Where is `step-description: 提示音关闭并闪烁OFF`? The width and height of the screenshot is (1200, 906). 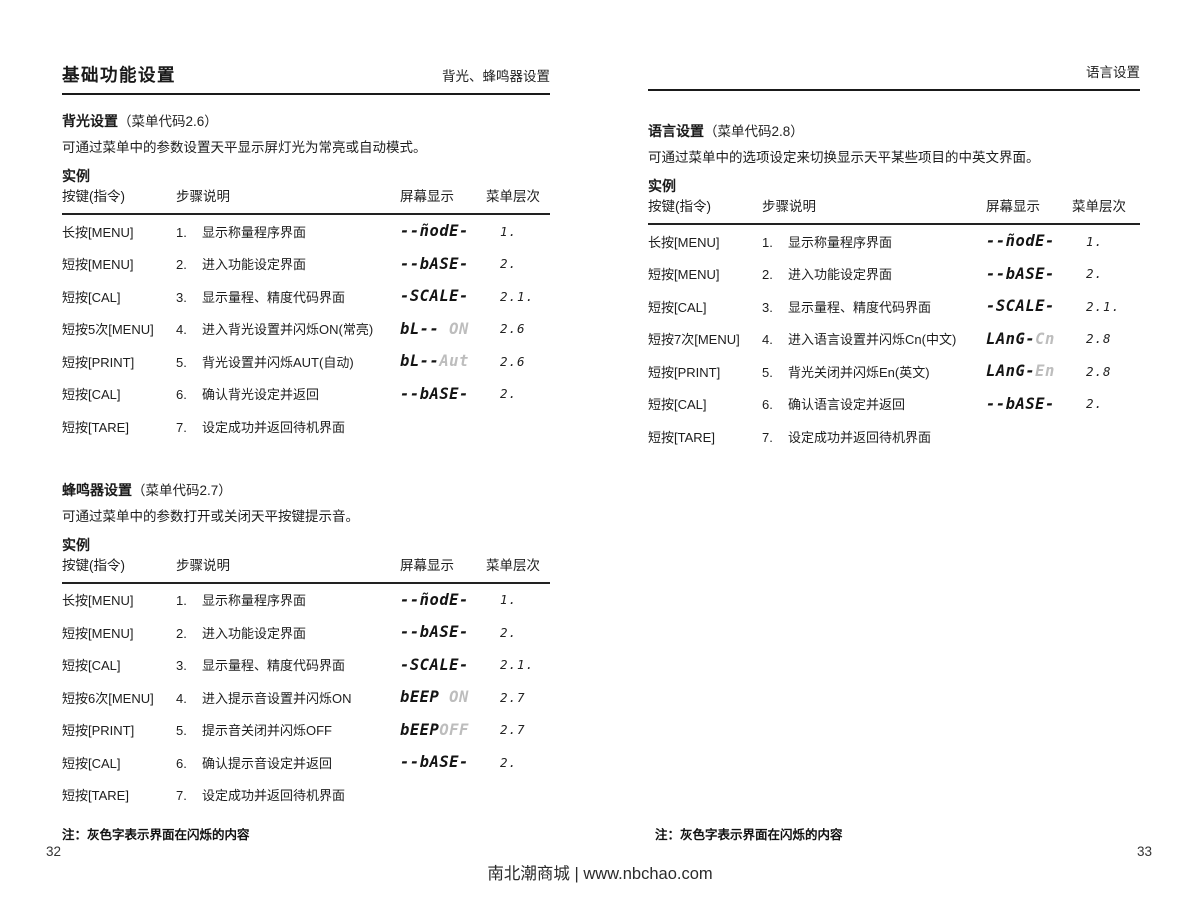 step-description: 提示音关闭并闪烁OFF is located at coordinates (267, 731).